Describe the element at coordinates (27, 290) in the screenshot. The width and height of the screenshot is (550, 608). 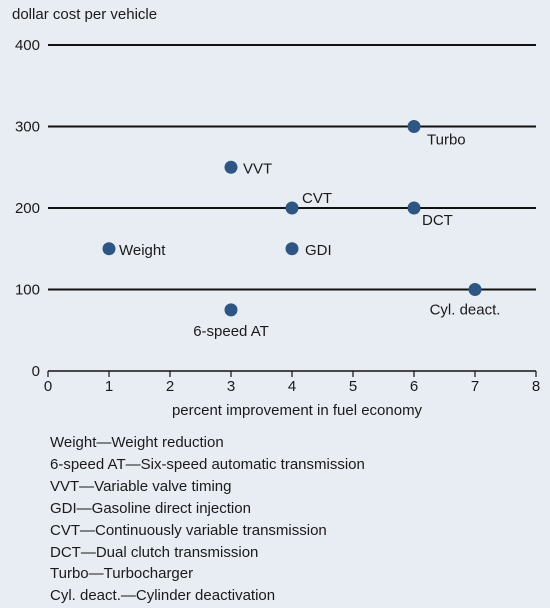
I see `y-tick-label: 100` at that location.